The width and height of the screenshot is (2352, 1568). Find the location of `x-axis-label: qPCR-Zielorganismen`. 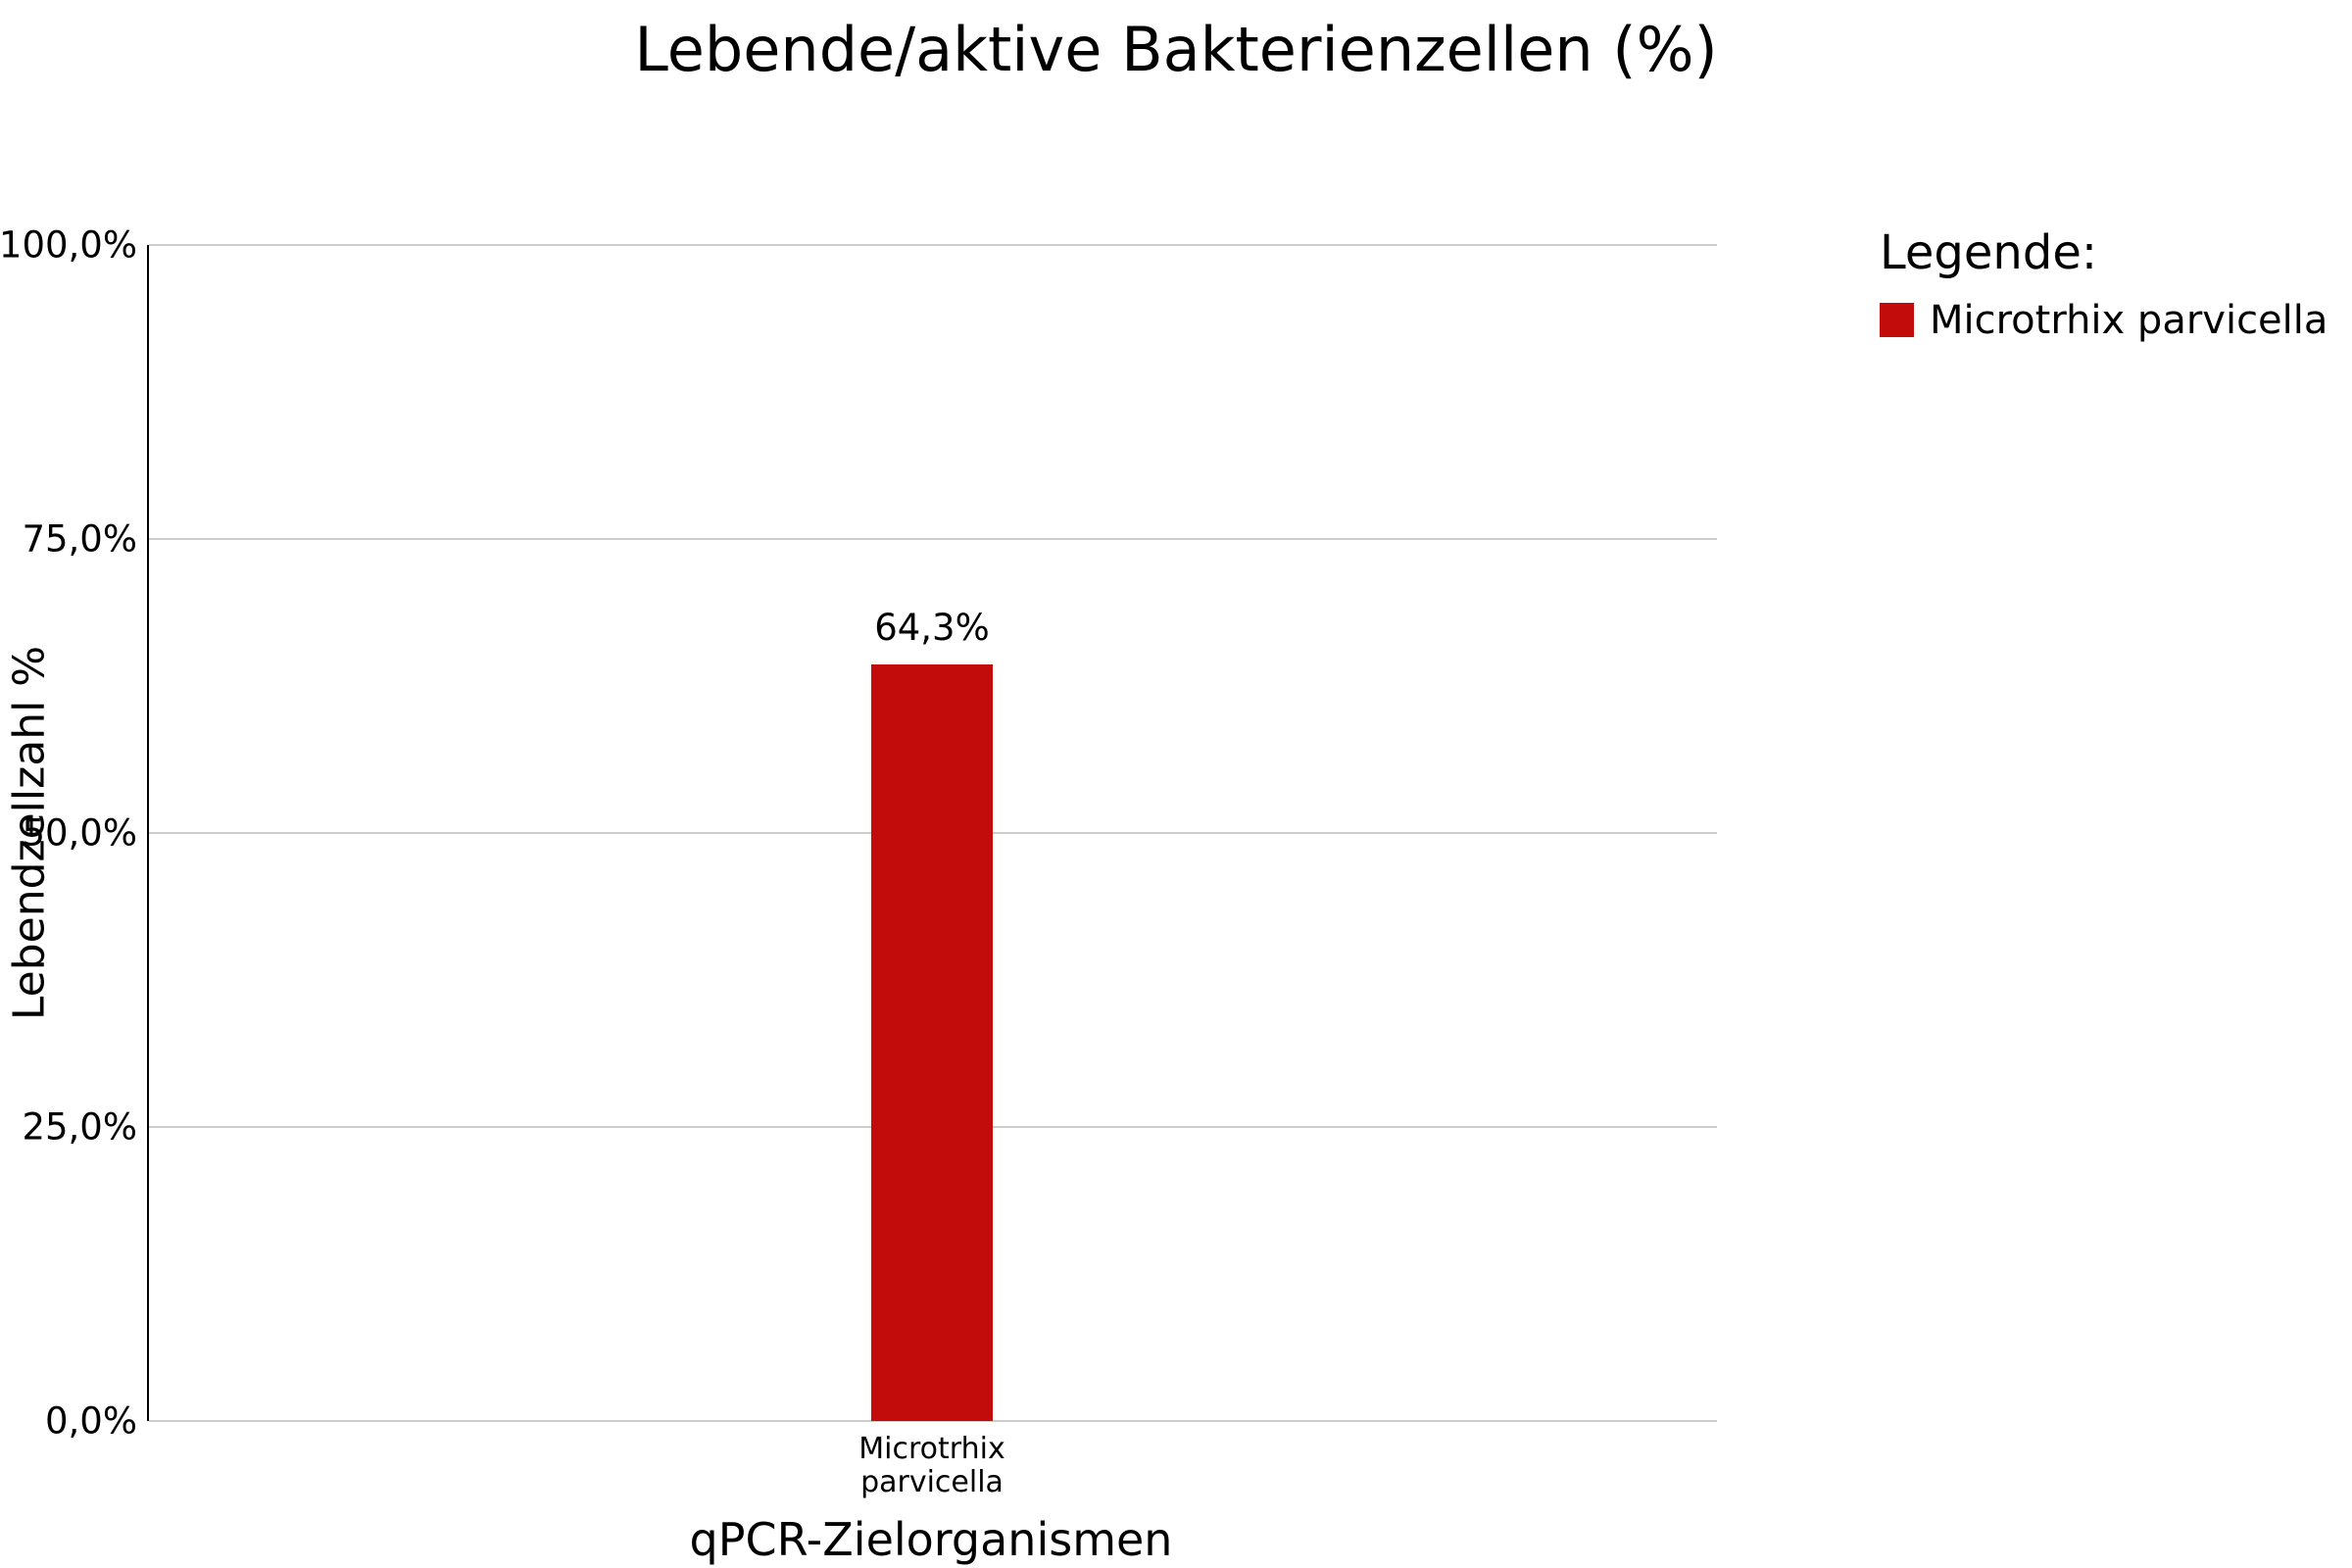

x-axis-label: qPCR-Zielorganismen is located at coordinates (931, 1539).